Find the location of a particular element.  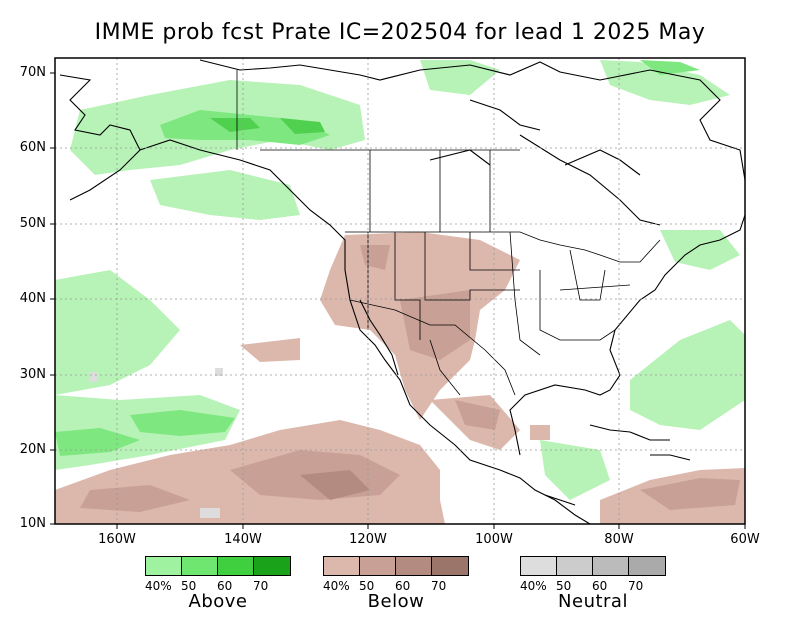

legend-below: 40% 50 60 70 Below is located at coordinates (396, 584).